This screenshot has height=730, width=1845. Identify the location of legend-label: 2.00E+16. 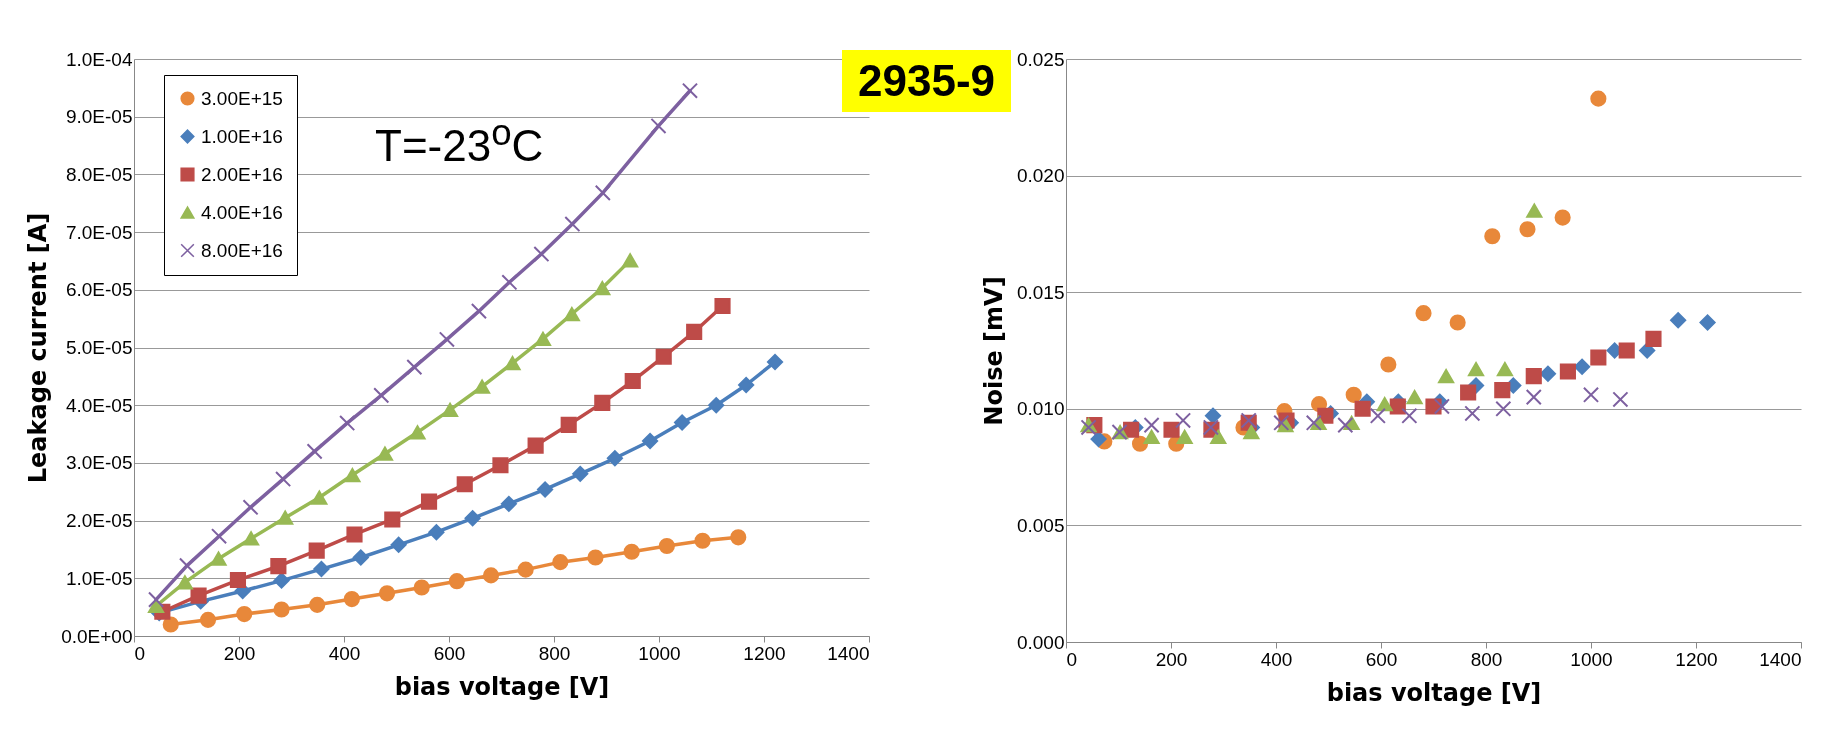
(242, 174).